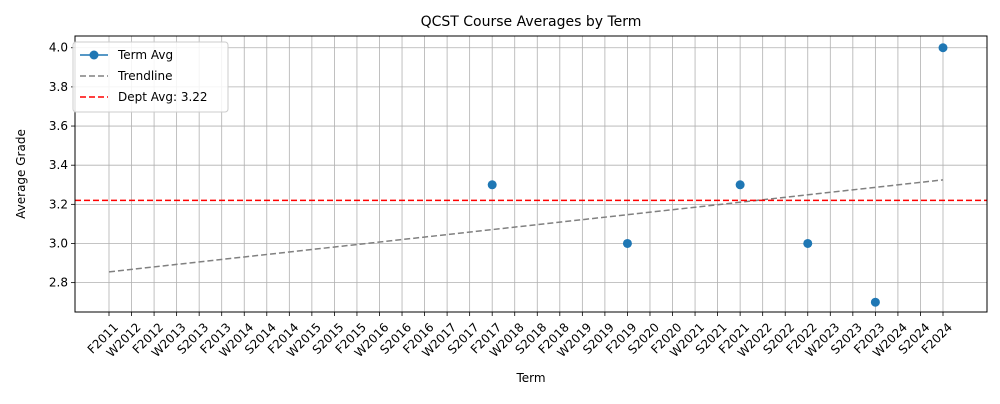 The width and height of the screenshot is (1000, 404). Describe the element at coordinates (58, 87) in the screenshot. I see `y-tick-label: 3.8` at that location.